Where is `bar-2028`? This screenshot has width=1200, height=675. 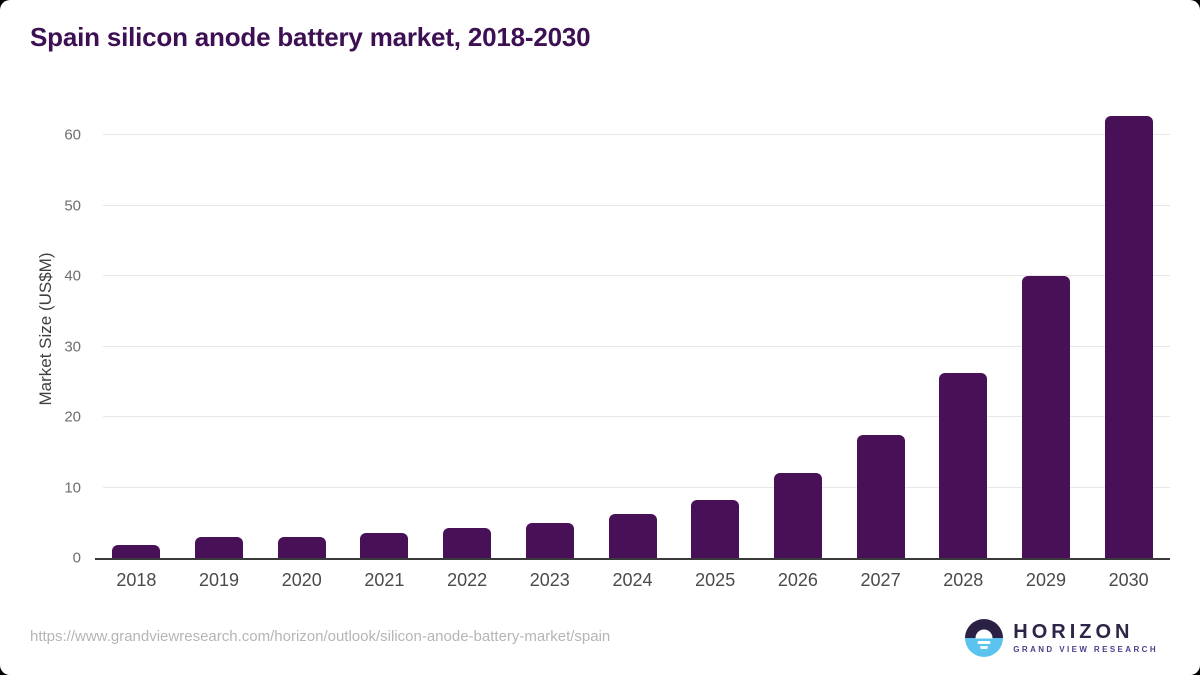
bar-2028 is located at coordinates (963, 465).